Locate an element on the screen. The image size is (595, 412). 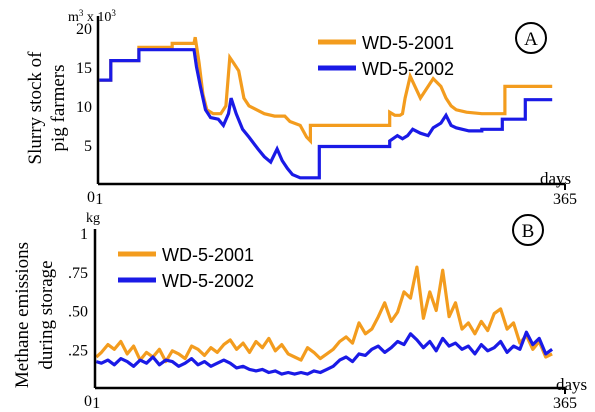
panel-b-label-text: B is located at coordinates (528, 231).